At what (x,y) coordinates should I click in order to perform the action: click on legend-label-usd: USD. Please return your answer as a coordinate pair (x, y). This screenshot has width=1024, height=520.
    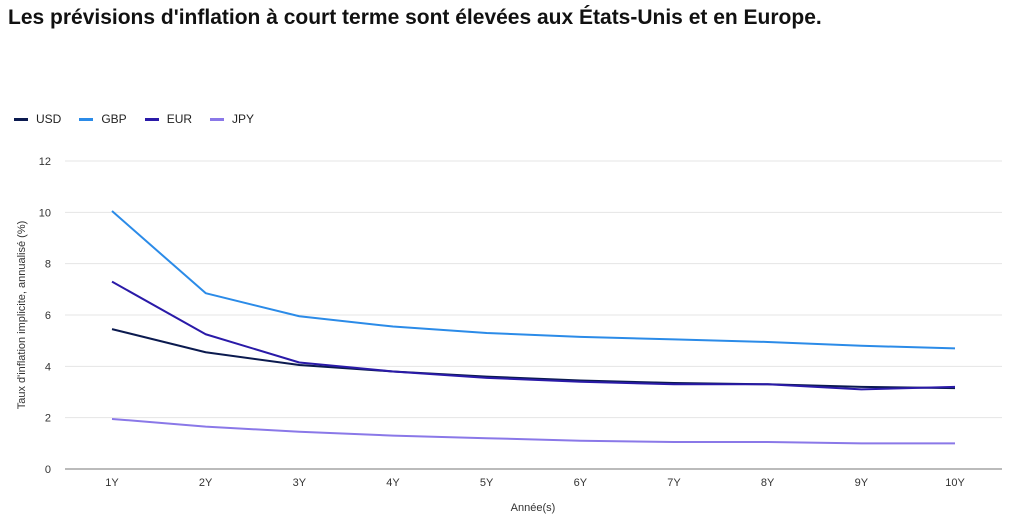
    Looking at the image, I should click on (49, 119).